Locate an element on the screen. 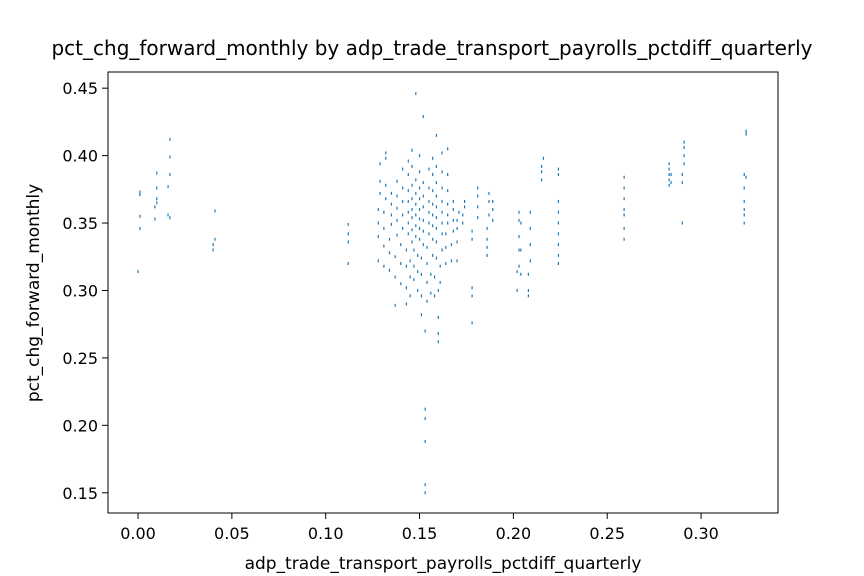 The height and width of the screenshot is (576, 864). y-tick-label: 0.40 is located at coordinates (80, 156).